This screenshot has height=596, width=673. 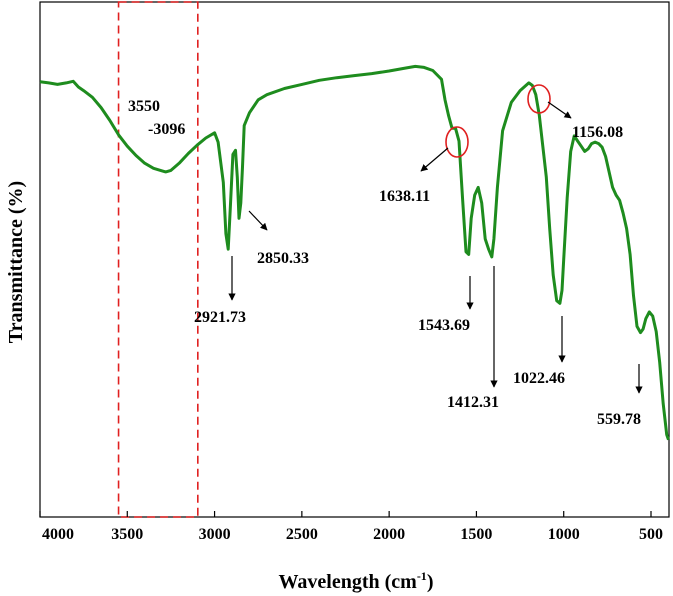 What do you see at coordinates (539, 378) in the screenshot?
I see `ann-1022: 1022.46` at bounding box center [539, 378].